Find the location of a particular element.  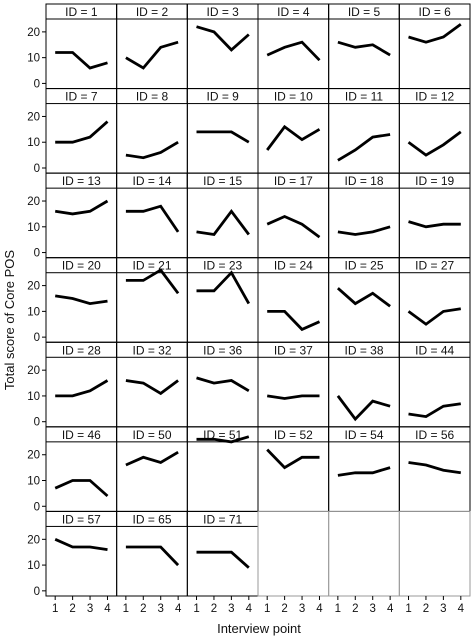

panel: ID = 71 is located at coordinates (222, 553).